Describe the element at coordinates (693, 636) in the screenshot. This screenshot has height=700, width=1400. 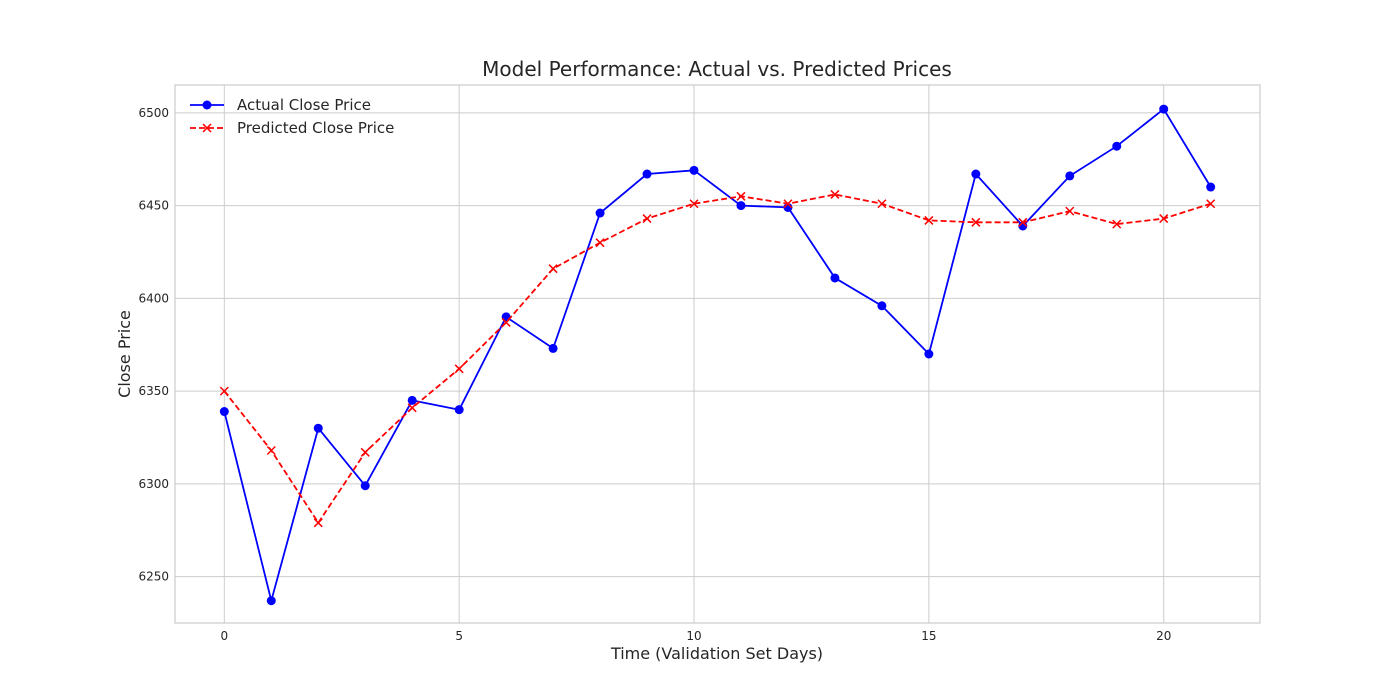
I see `x-tick-label: 10` at that location.